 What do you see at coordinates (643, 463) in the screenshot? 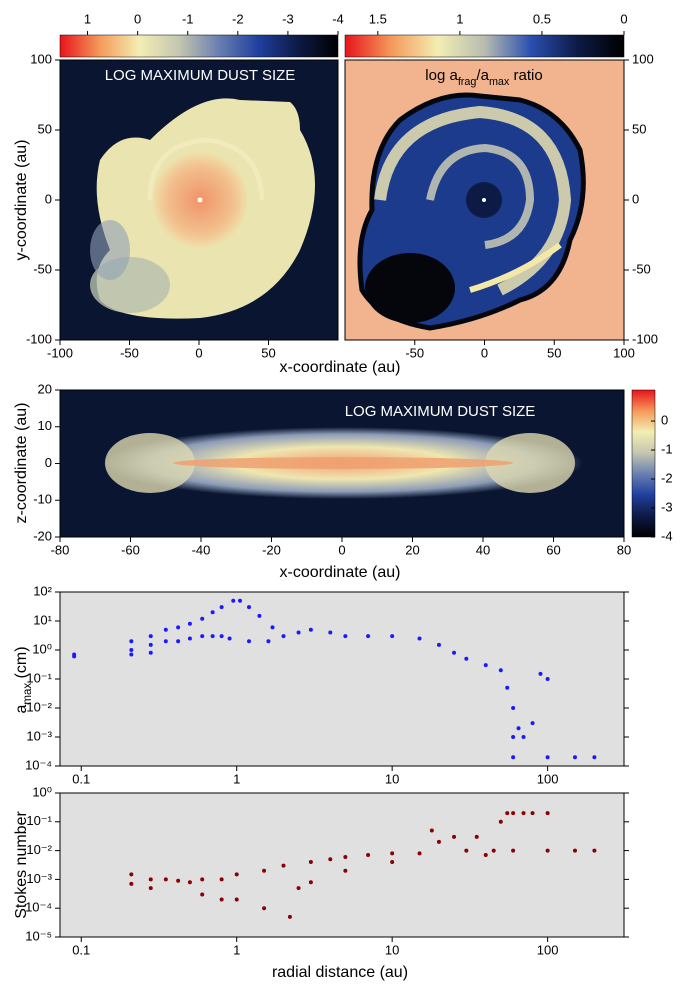
I see `colorbar` at bounding box center [643, 463].